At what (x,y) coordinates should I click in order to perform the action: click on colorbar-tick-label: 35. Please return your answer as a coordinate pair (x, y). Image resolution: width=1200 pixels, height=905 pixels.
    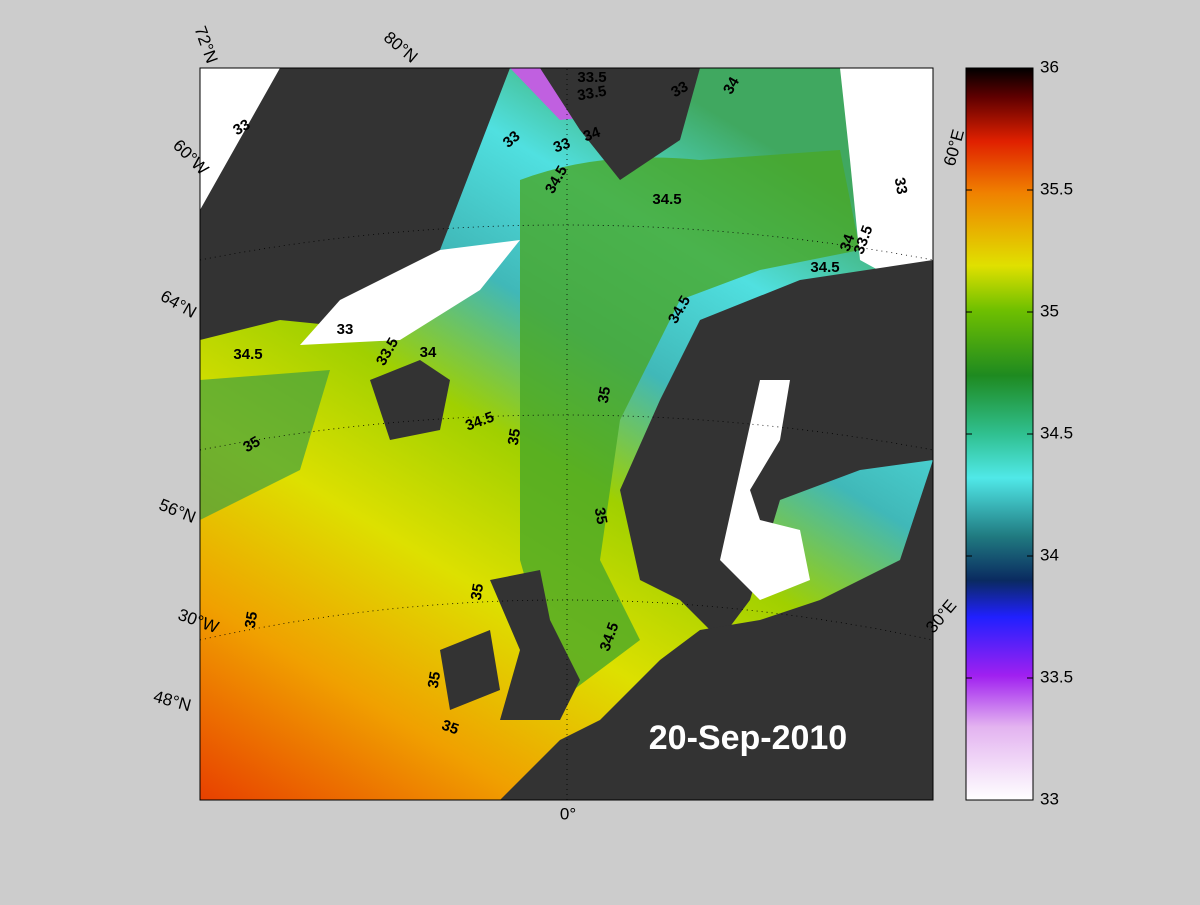
    Looking at the image, I should click on (1049, 310).